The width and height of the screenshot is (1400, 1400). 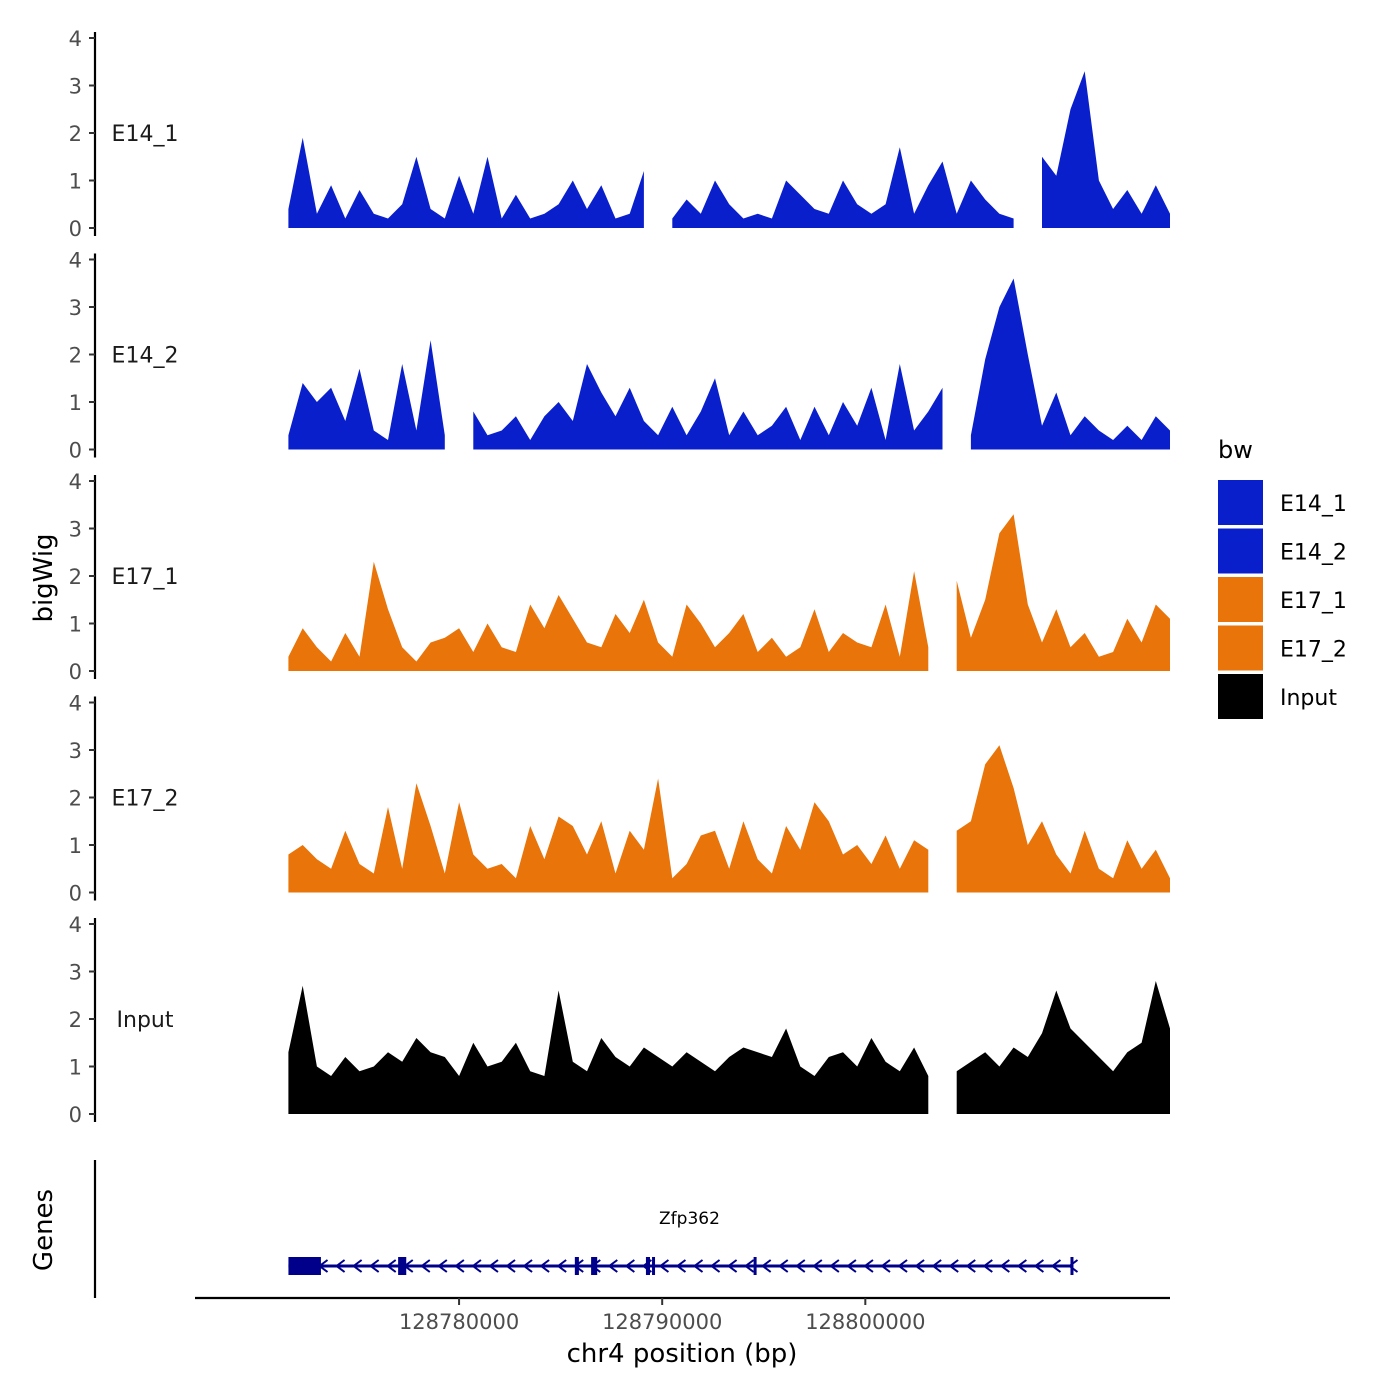 What do you see at coordinates (145, 1020) in the screenshot?
I see `track-label: Input` at bounding box center [145, 1020].